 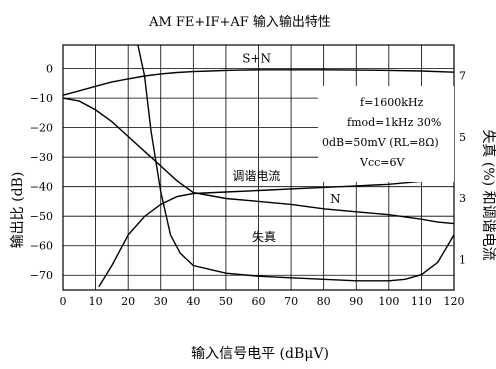 I want to click on x-tick-label: 60, so click(x=259, y=301).